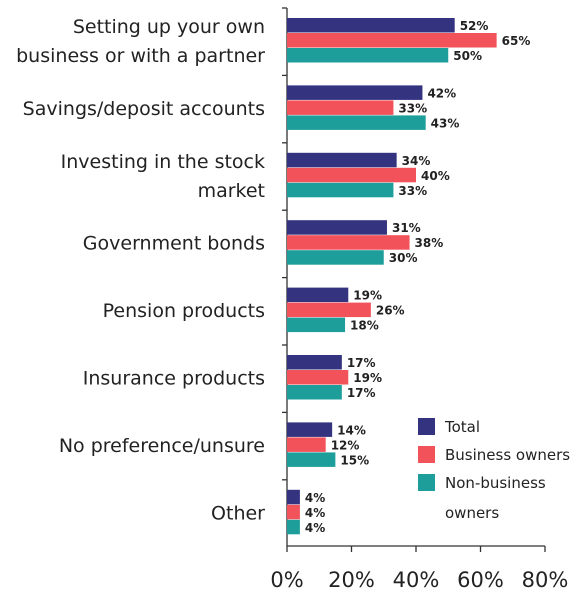  I want to click on bar-value-label: 31%, so click(406, 228).